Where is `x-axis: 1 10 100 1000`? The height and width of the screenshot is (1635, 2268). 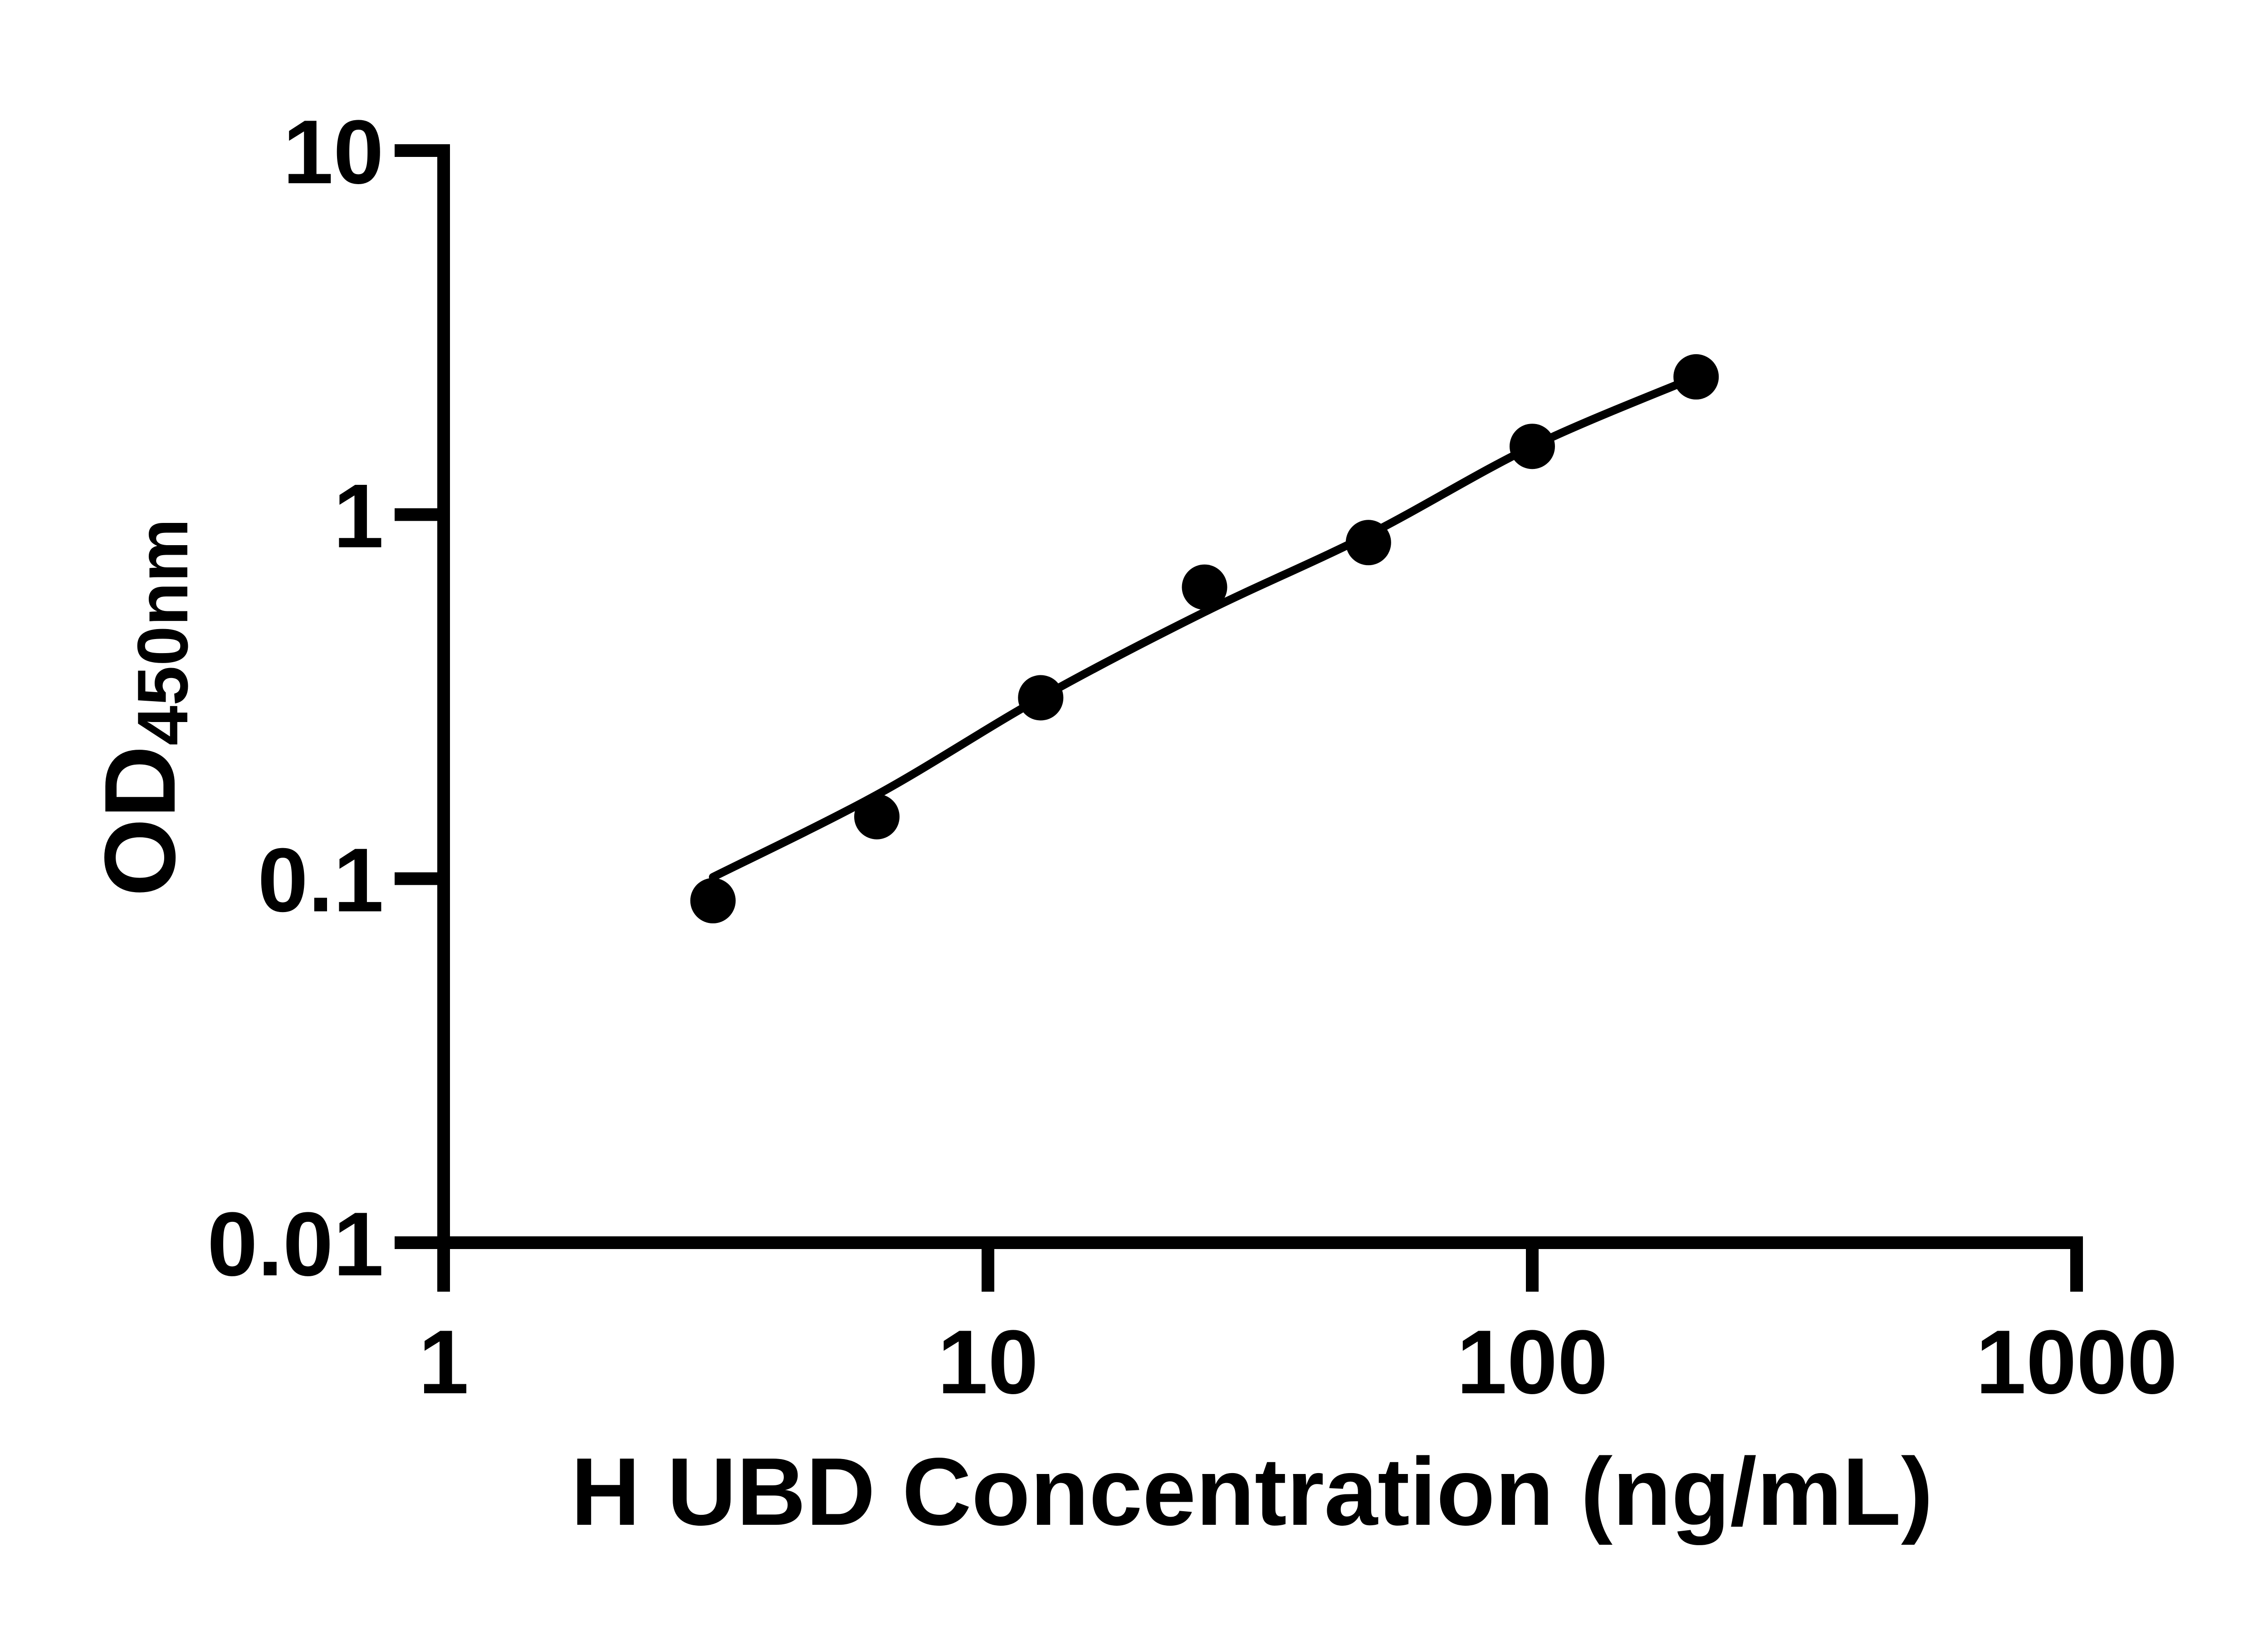 x-axis: 1 10 100 1000 is located at coordinates (1298, 1324).